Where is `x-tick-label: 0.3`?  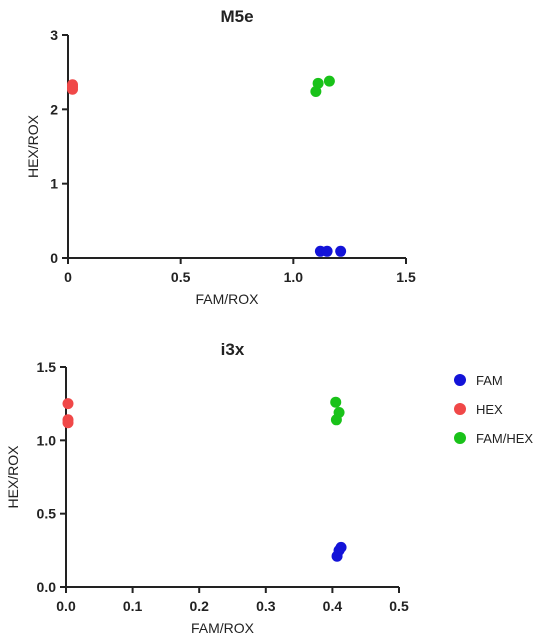 x-tick-label: 0.3 is located at coordinates (266, 606).